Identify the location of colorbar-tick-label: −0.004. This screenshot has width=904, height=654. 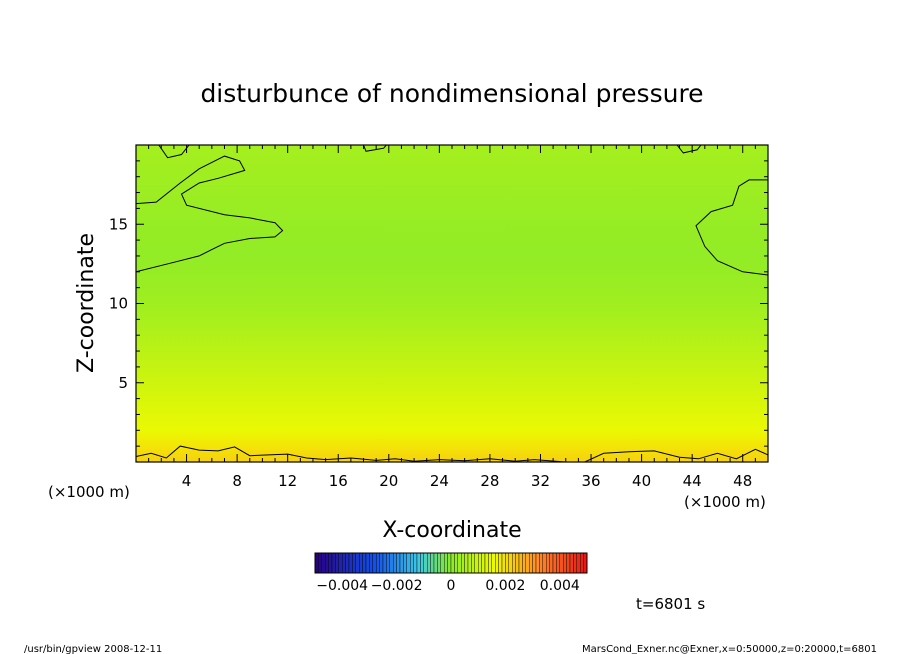
(342, 586).